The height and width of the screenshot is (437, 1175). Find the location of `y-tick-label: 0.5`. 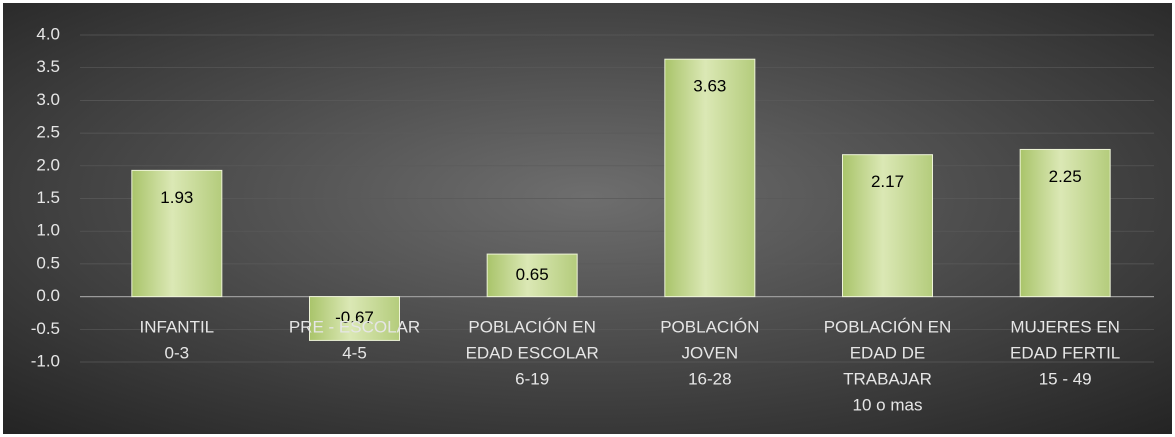

y-tick-label: 0.5 is located at coordinates (48, 262).